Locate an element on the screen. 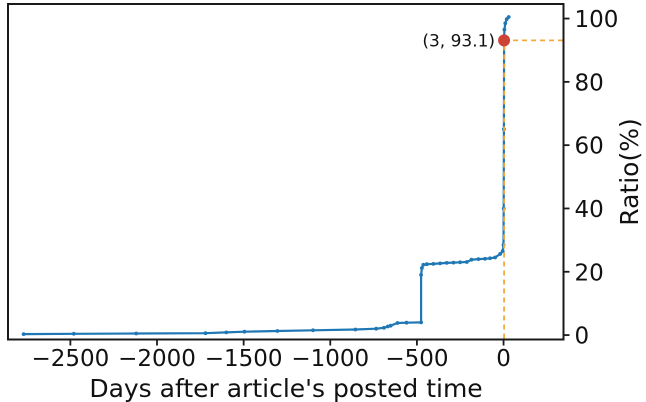 Image resolution: width=646 pixels, height=402 pixels. x-tick-label: −2500 is located at coordinates (70, 359).